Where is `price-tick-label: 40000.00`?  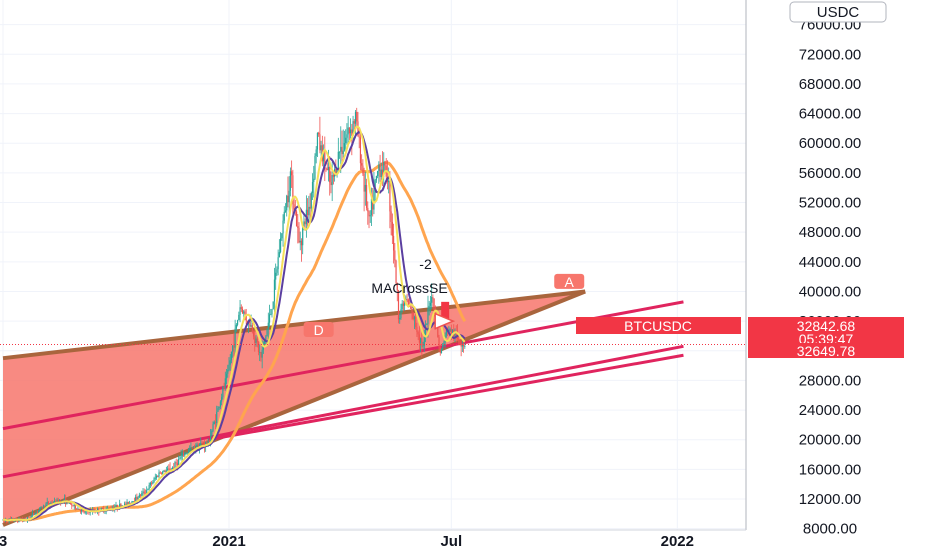 price-tick-label: 40000.00 is located at coordinates (830, 291).